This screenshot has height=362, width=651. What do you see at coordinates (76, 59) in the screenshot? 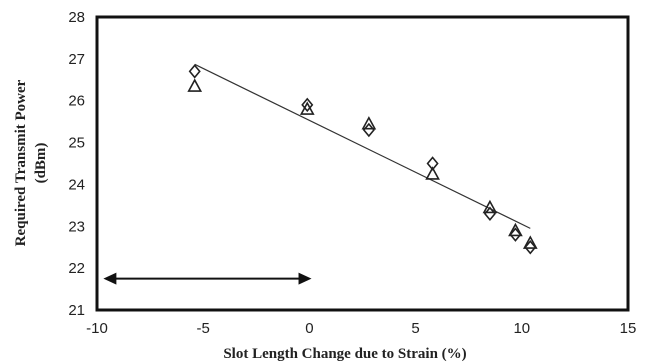
I see `y-tick-label: 27` at bounding box center [76, 59].